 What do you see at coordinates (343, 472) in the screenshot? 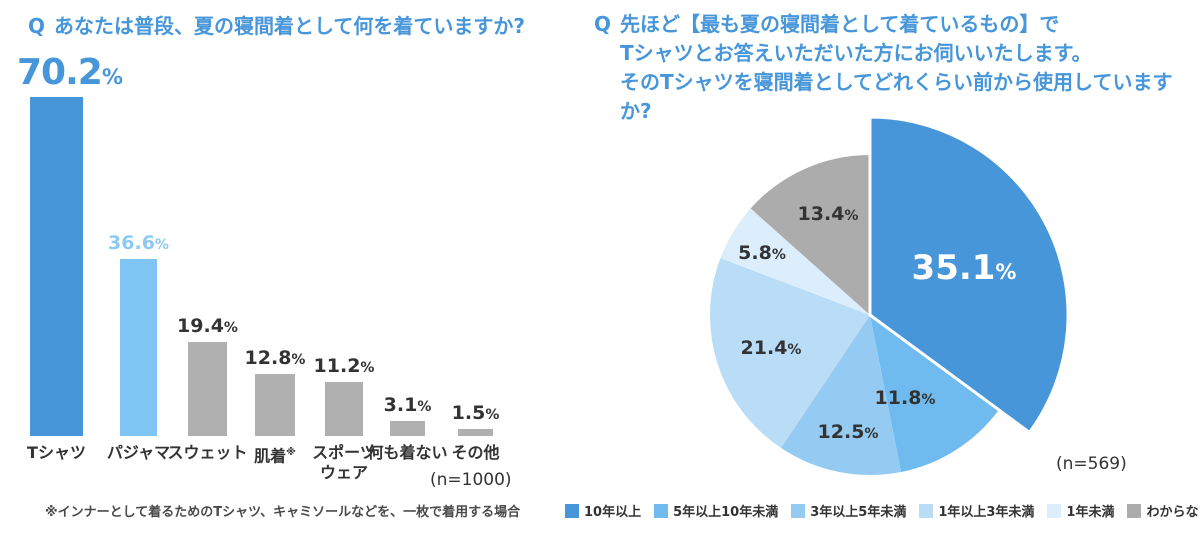
I see `category-line: ウェア` at bounding box center [343, 472].